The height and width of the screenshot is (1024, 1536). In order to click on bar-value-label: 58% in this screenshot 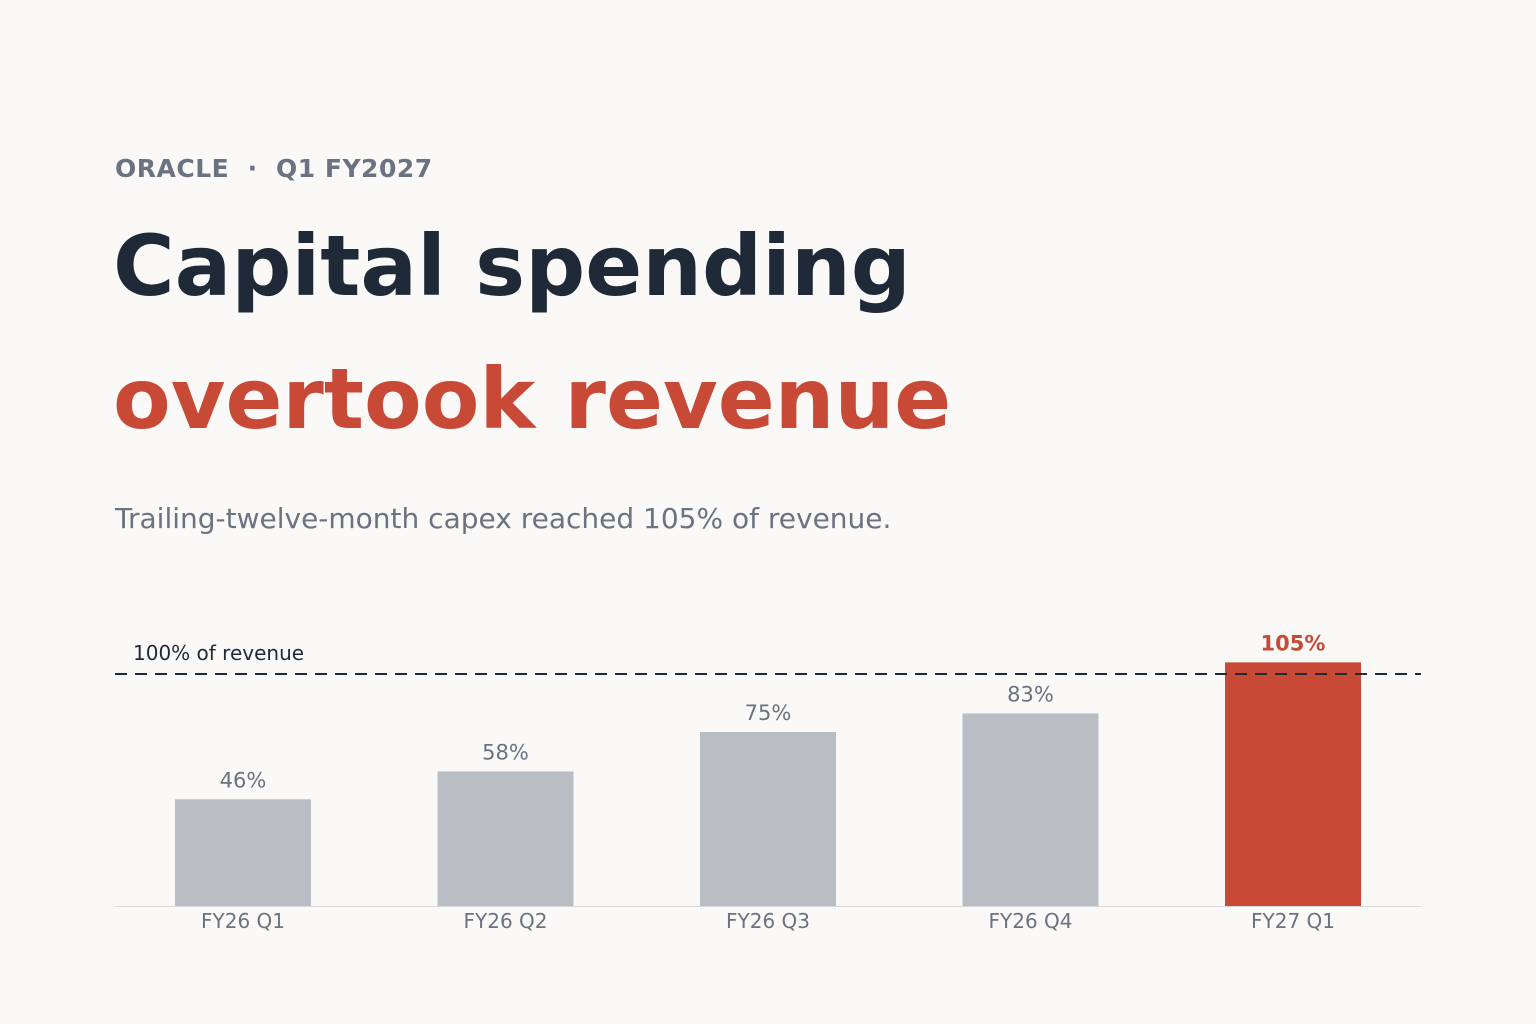, I will do `click(505, 752)`.